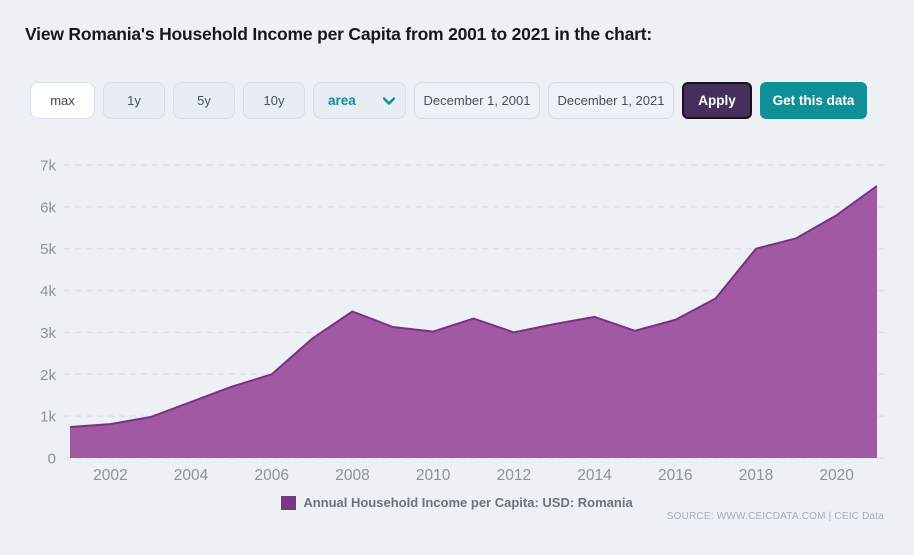 The image size is (914, 555). I want to click on x-tick-label: 2010, so click(433, 475).